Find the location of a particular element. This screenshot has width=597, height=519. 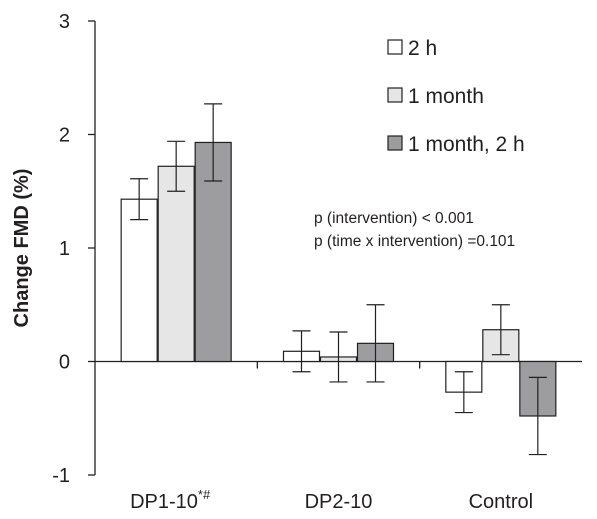

y-tick-label: -1 is located at coordinates (61, 476).